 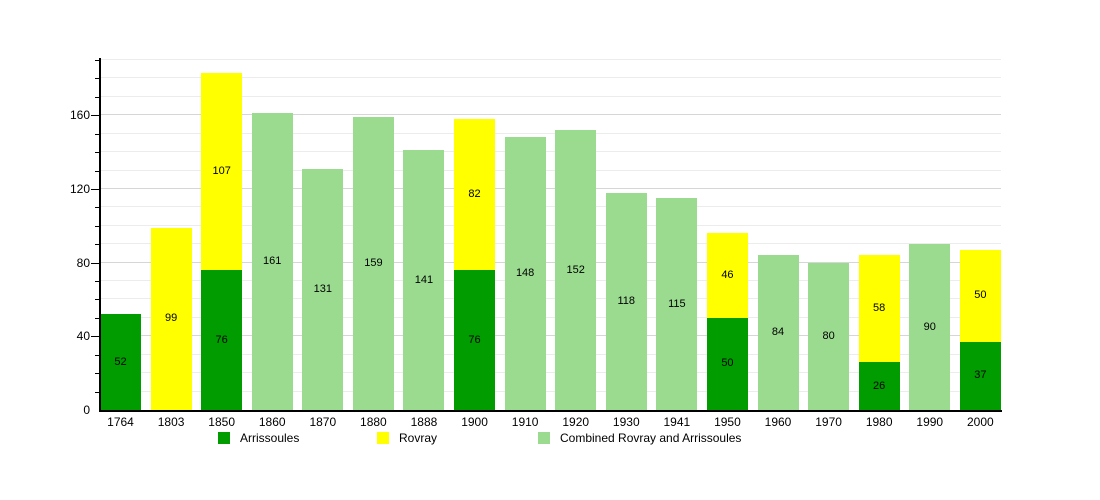 I want to click on legend-item-arrissoules: Arrissoules, so click(x=258, y=438).